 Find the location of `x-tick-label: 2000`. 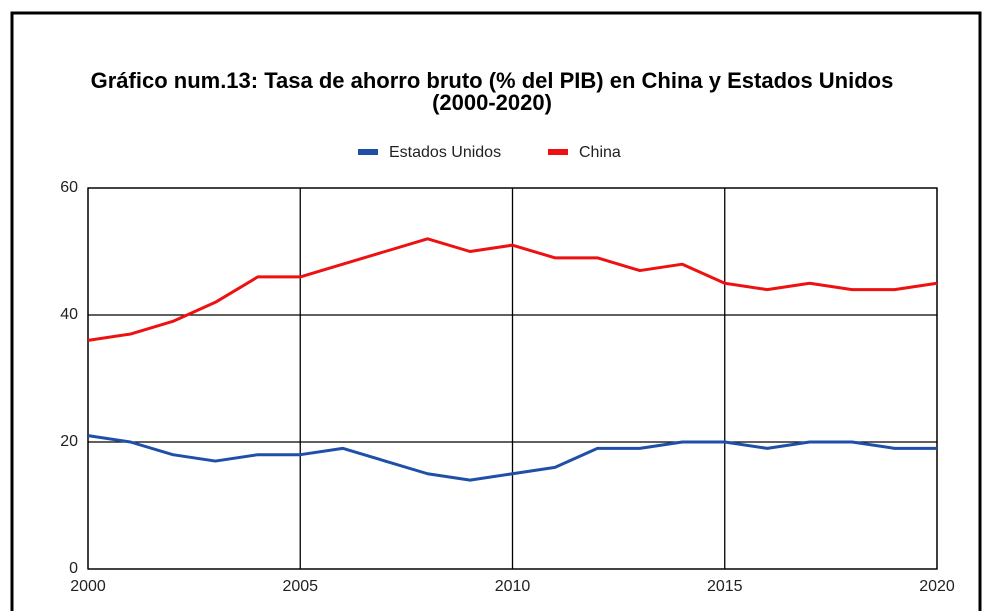

x-tick-label: 2000 is located at coordinates (88, 586).